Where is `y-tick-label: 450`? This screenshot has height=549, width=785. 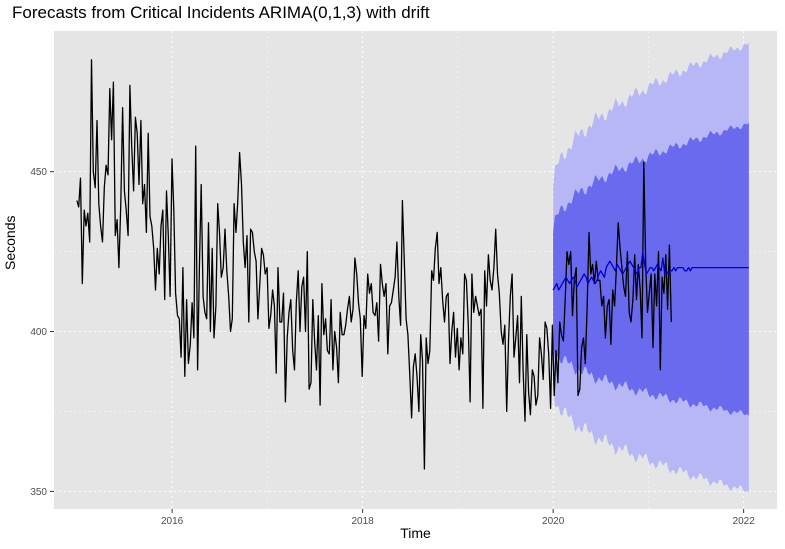
y-tick-label: 450 is located at coordinates (38, 172).